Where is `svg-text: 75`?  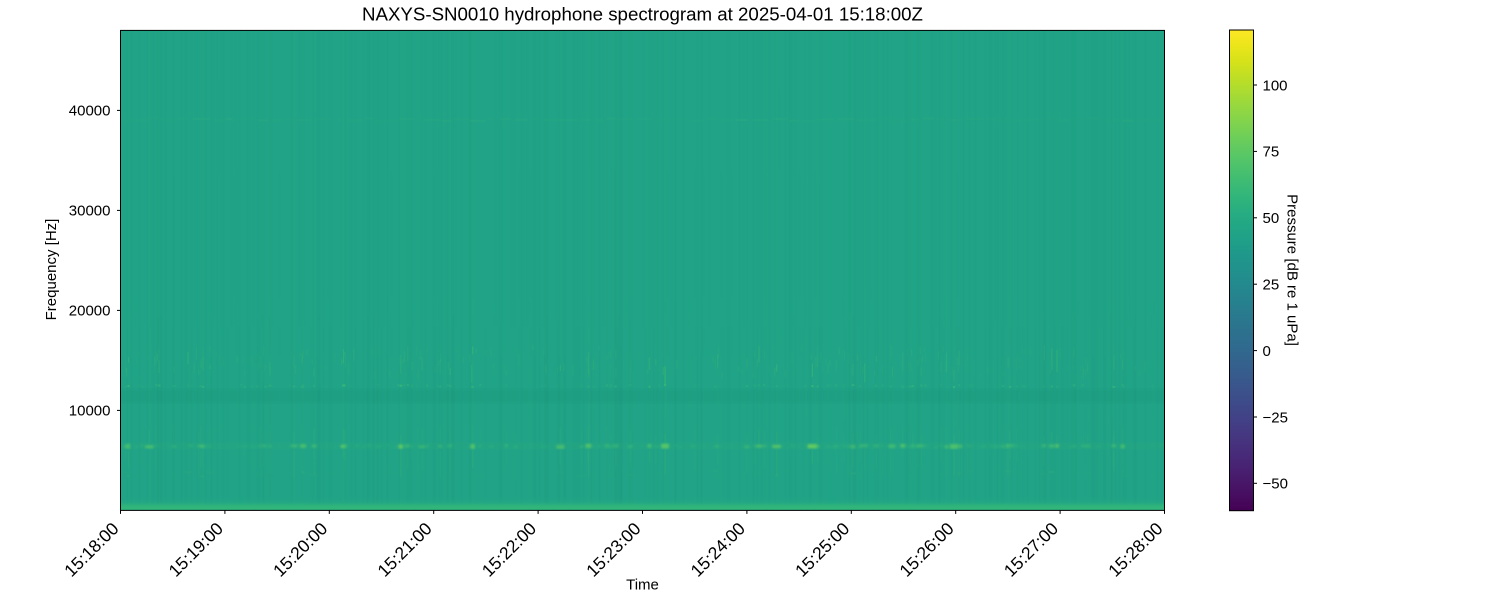 svg-text: 75 is located at coordinates (1271, 152).